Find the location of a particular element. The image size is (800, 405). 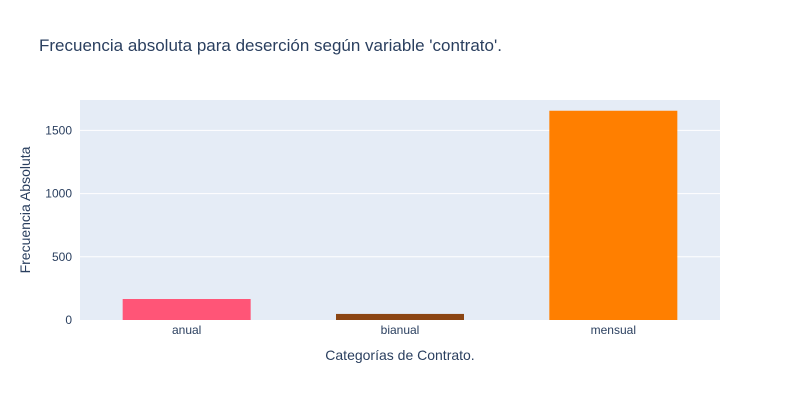

bar-bianual is located at coordinates (400, 316).